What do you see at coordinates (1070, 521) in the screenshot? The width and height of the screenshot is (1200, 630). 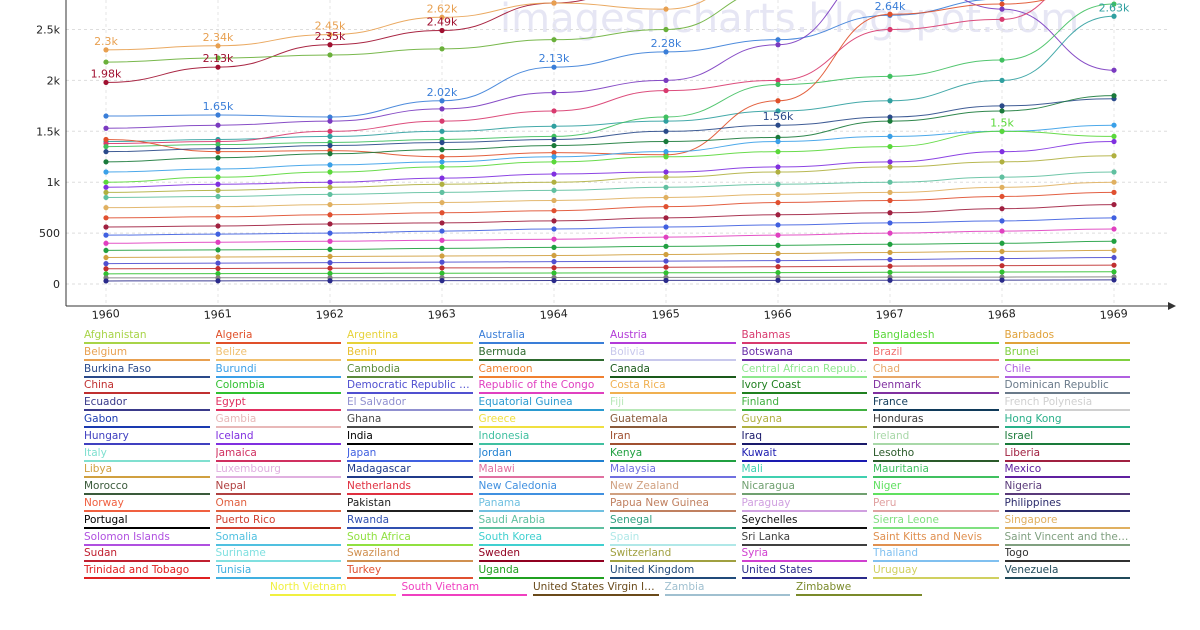 I see `legend-item: Singapore` at bounding box center [1070, 521].